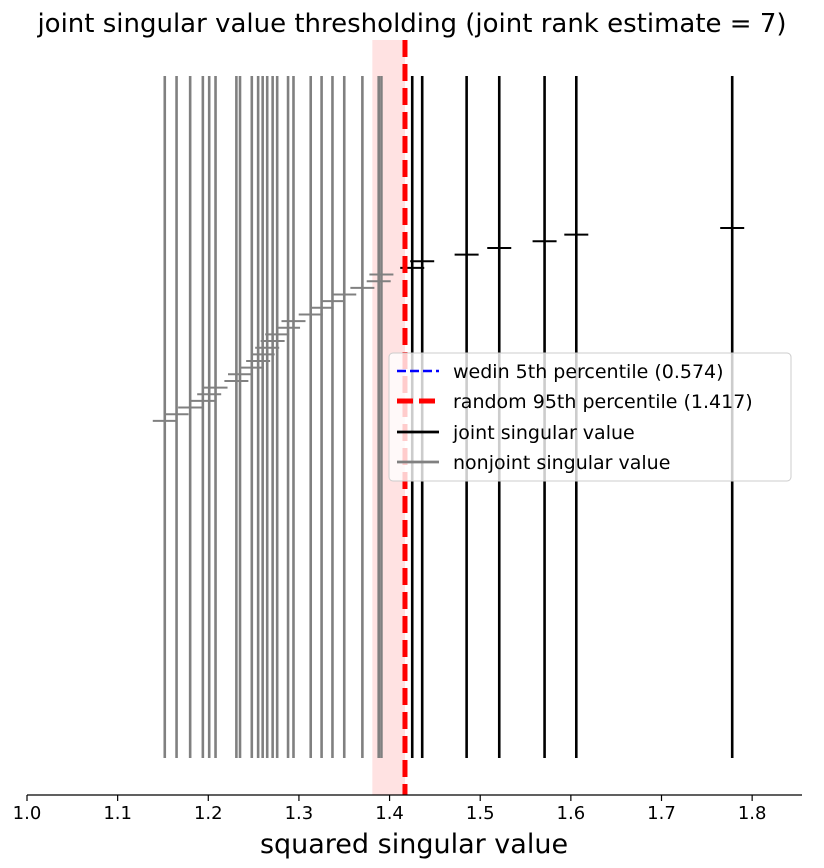 The image size is (824, 868). What do you see at coordinates (543, 433) in the screenshot?
I see `legend-label: joint singular value` at bounding box center [543, 433].